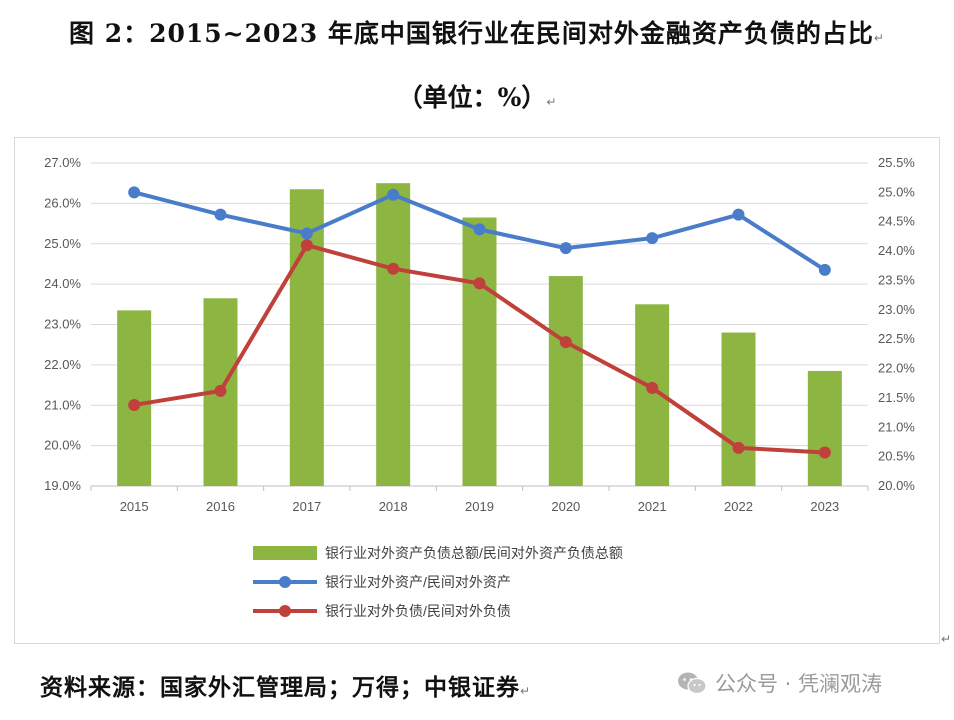 Image resolution: width=954 pixels, height=720 pixels. I want to click on left-tick-label: 23.0%, so click(62, 324).